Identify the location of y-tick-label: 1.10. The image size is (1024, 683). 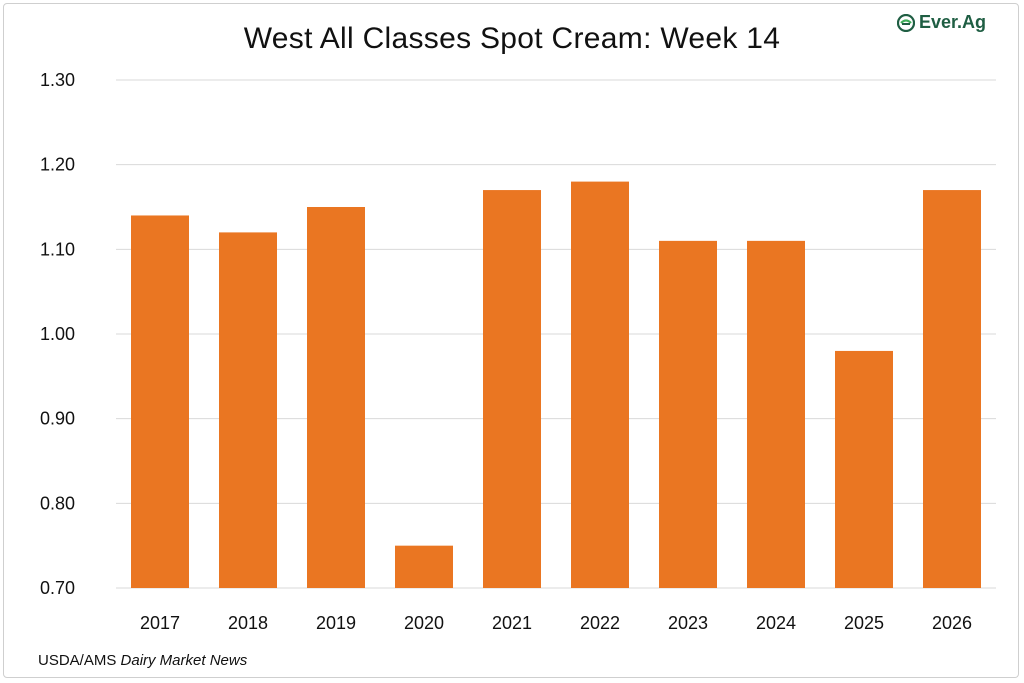
(57, 249).